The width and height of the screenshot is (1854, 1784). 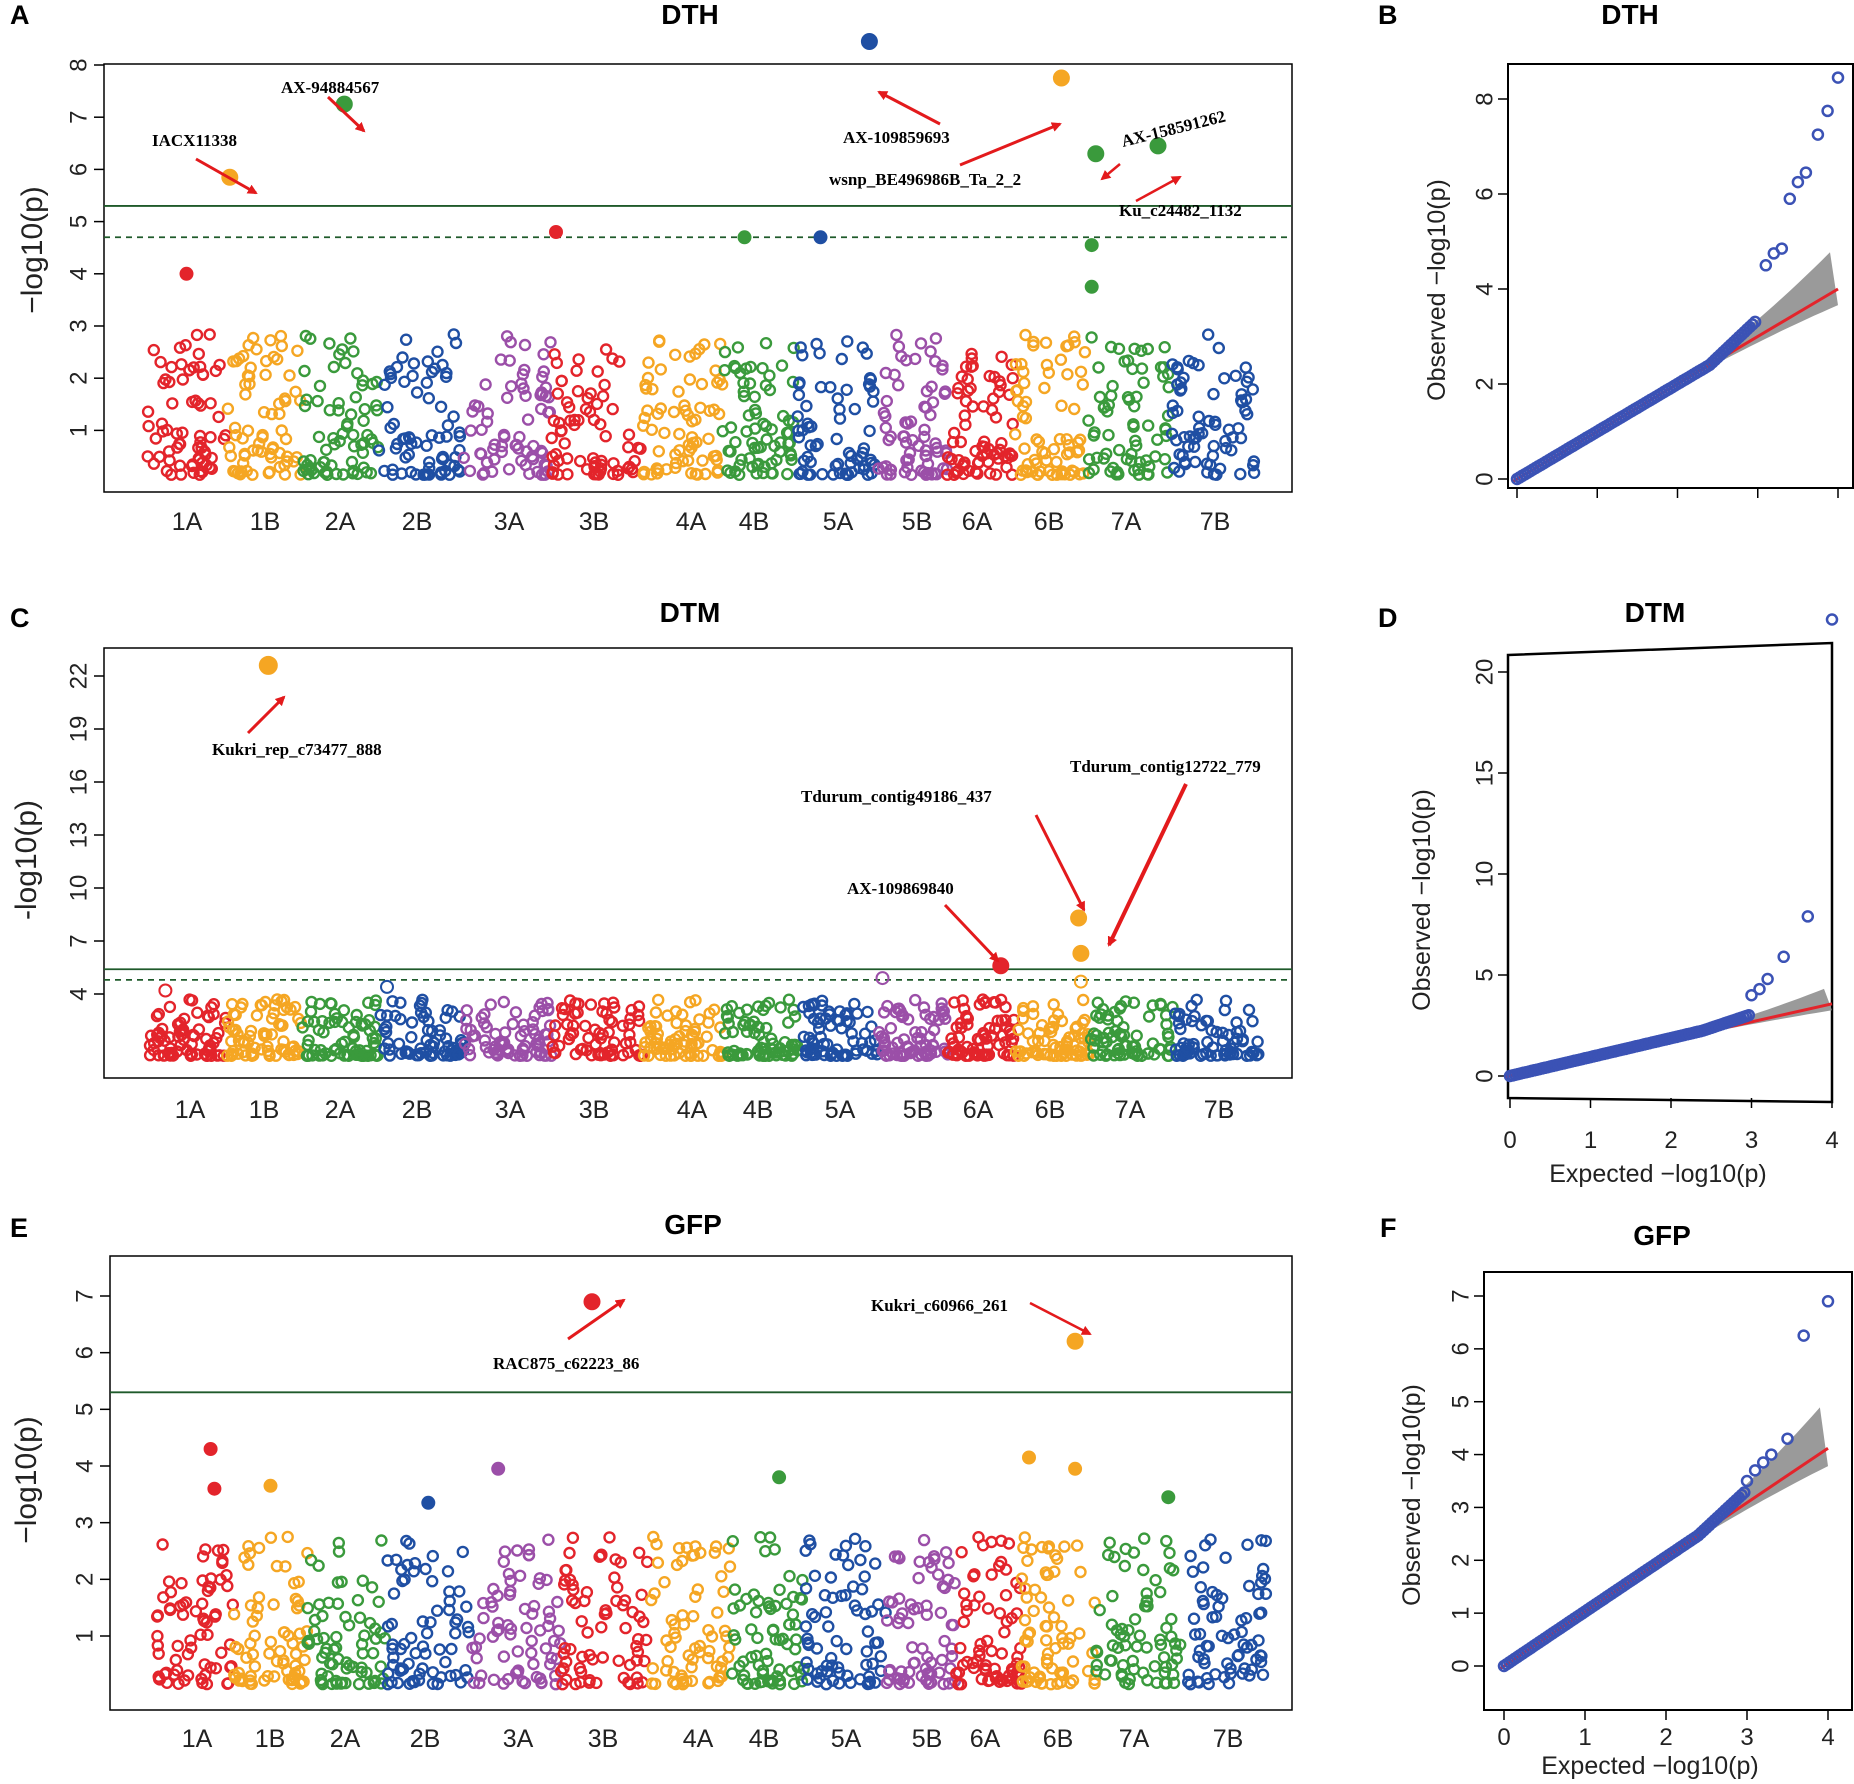 What do you see at coordinates (509, 522) in the screenshot?
I see `chromosome-label-3a: 3A` at bounding box center [509, 522].